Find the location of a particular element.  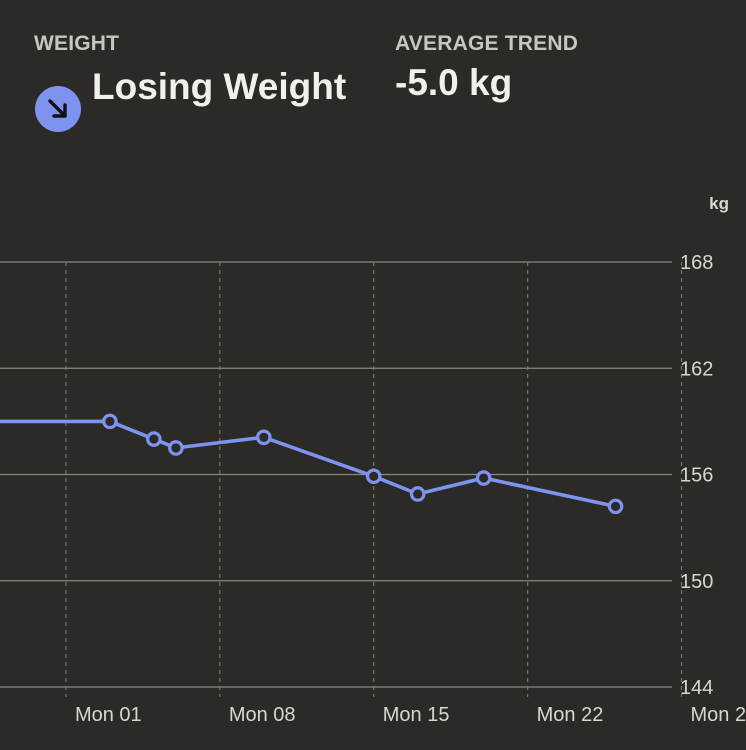

average-trend-label: AVERAGE TREND is located at coordinates (487, 43).